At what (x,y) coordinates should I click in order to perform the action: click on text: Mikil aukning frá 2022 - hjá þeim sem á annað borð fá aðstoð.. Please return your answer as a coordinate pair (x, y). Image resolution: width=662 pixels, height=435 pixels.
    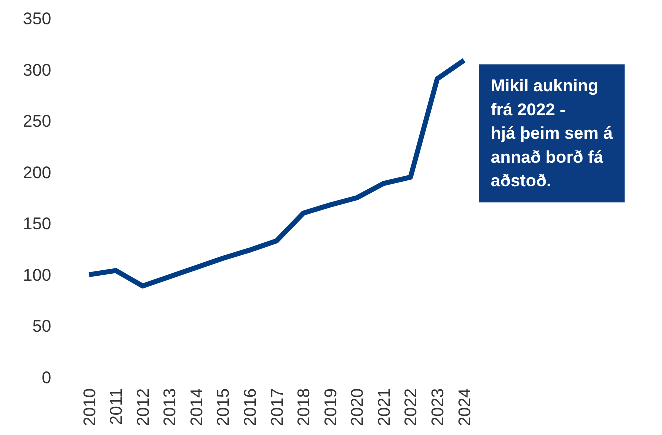
    Looking at the image, I should click on (552, 133).